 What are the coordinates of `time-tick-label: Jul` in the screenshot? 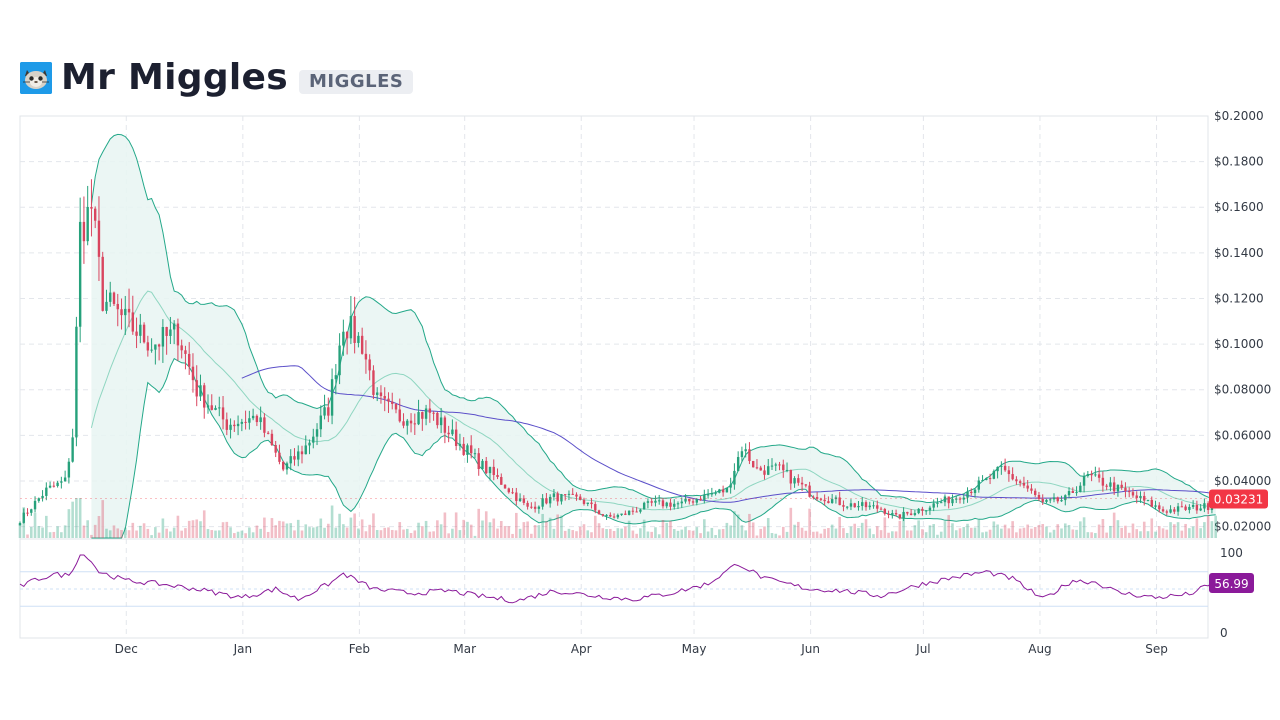 It's located at (922, 649).